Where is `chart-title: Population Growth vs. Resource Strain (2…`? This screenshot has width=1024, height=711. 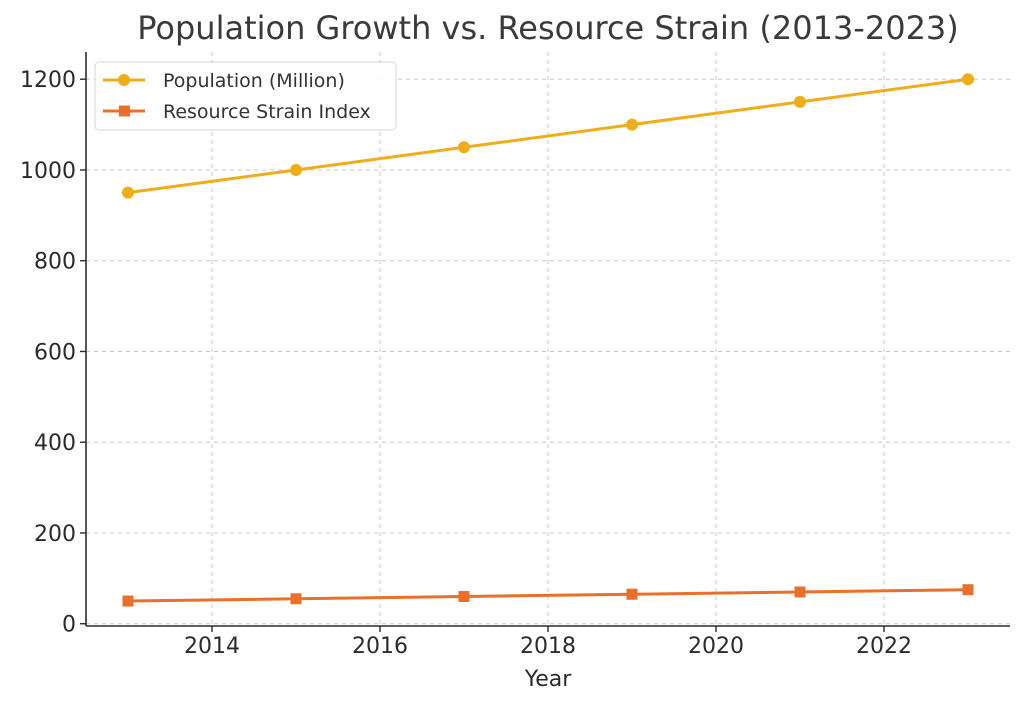 chart-title: Population Growth vs. Resource Strain (2… is located at coordinates (548, 28).